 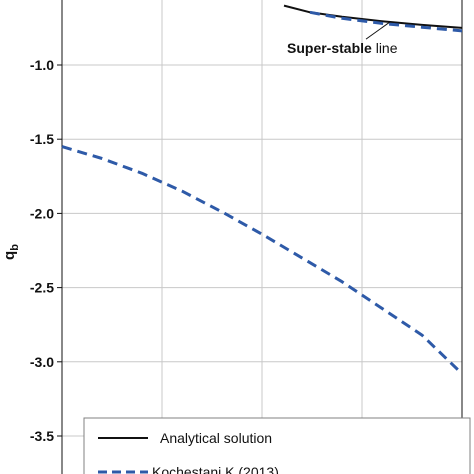 What do you see at coordinates (42, 65) in the screenshot?
I see `y-tick-label: -1.0` at bounding box center [42, 65].